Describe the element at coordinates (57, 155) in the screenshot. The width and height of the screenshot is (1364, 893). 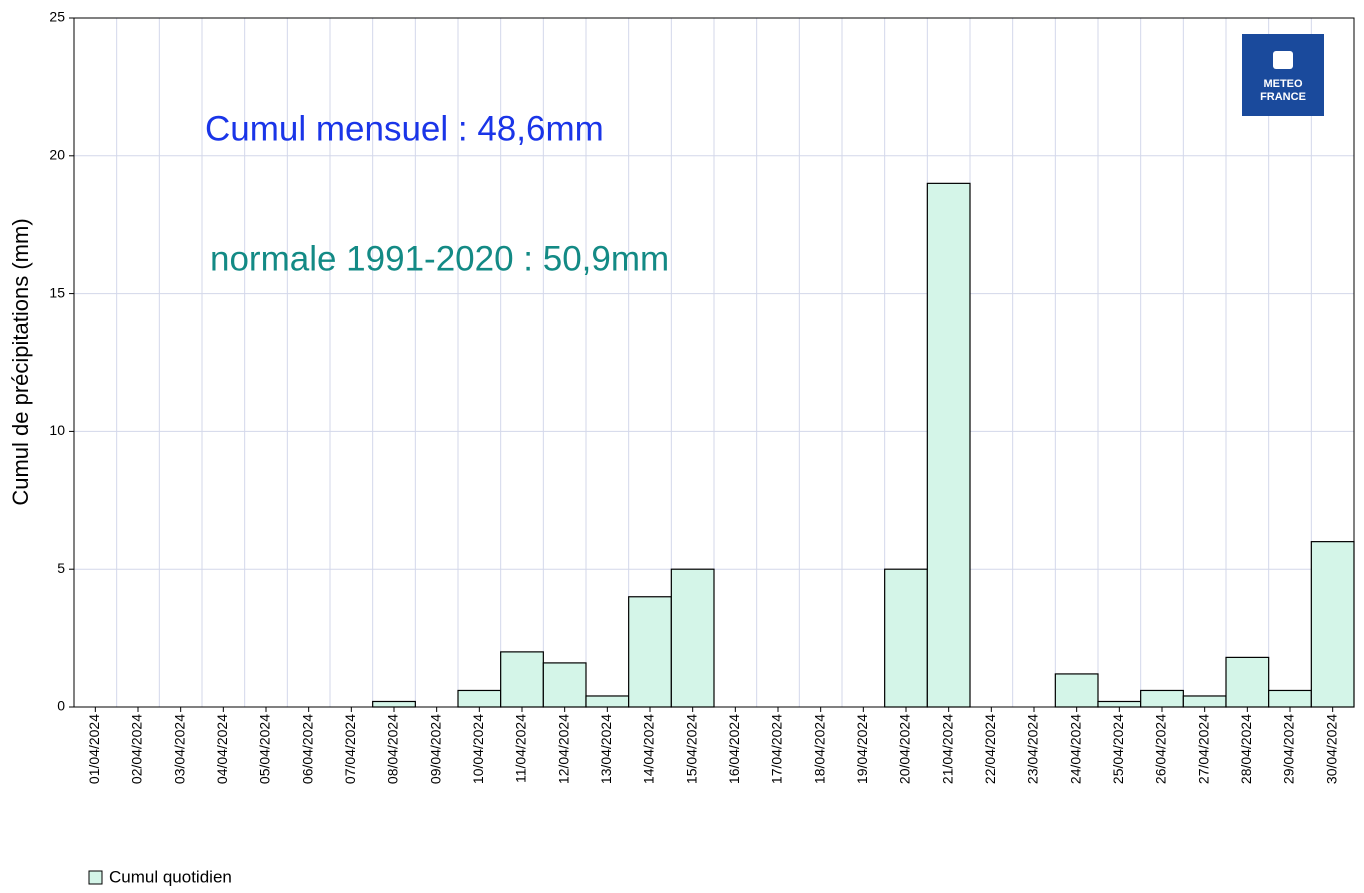
I see `y-tick-label: 20` at that location.